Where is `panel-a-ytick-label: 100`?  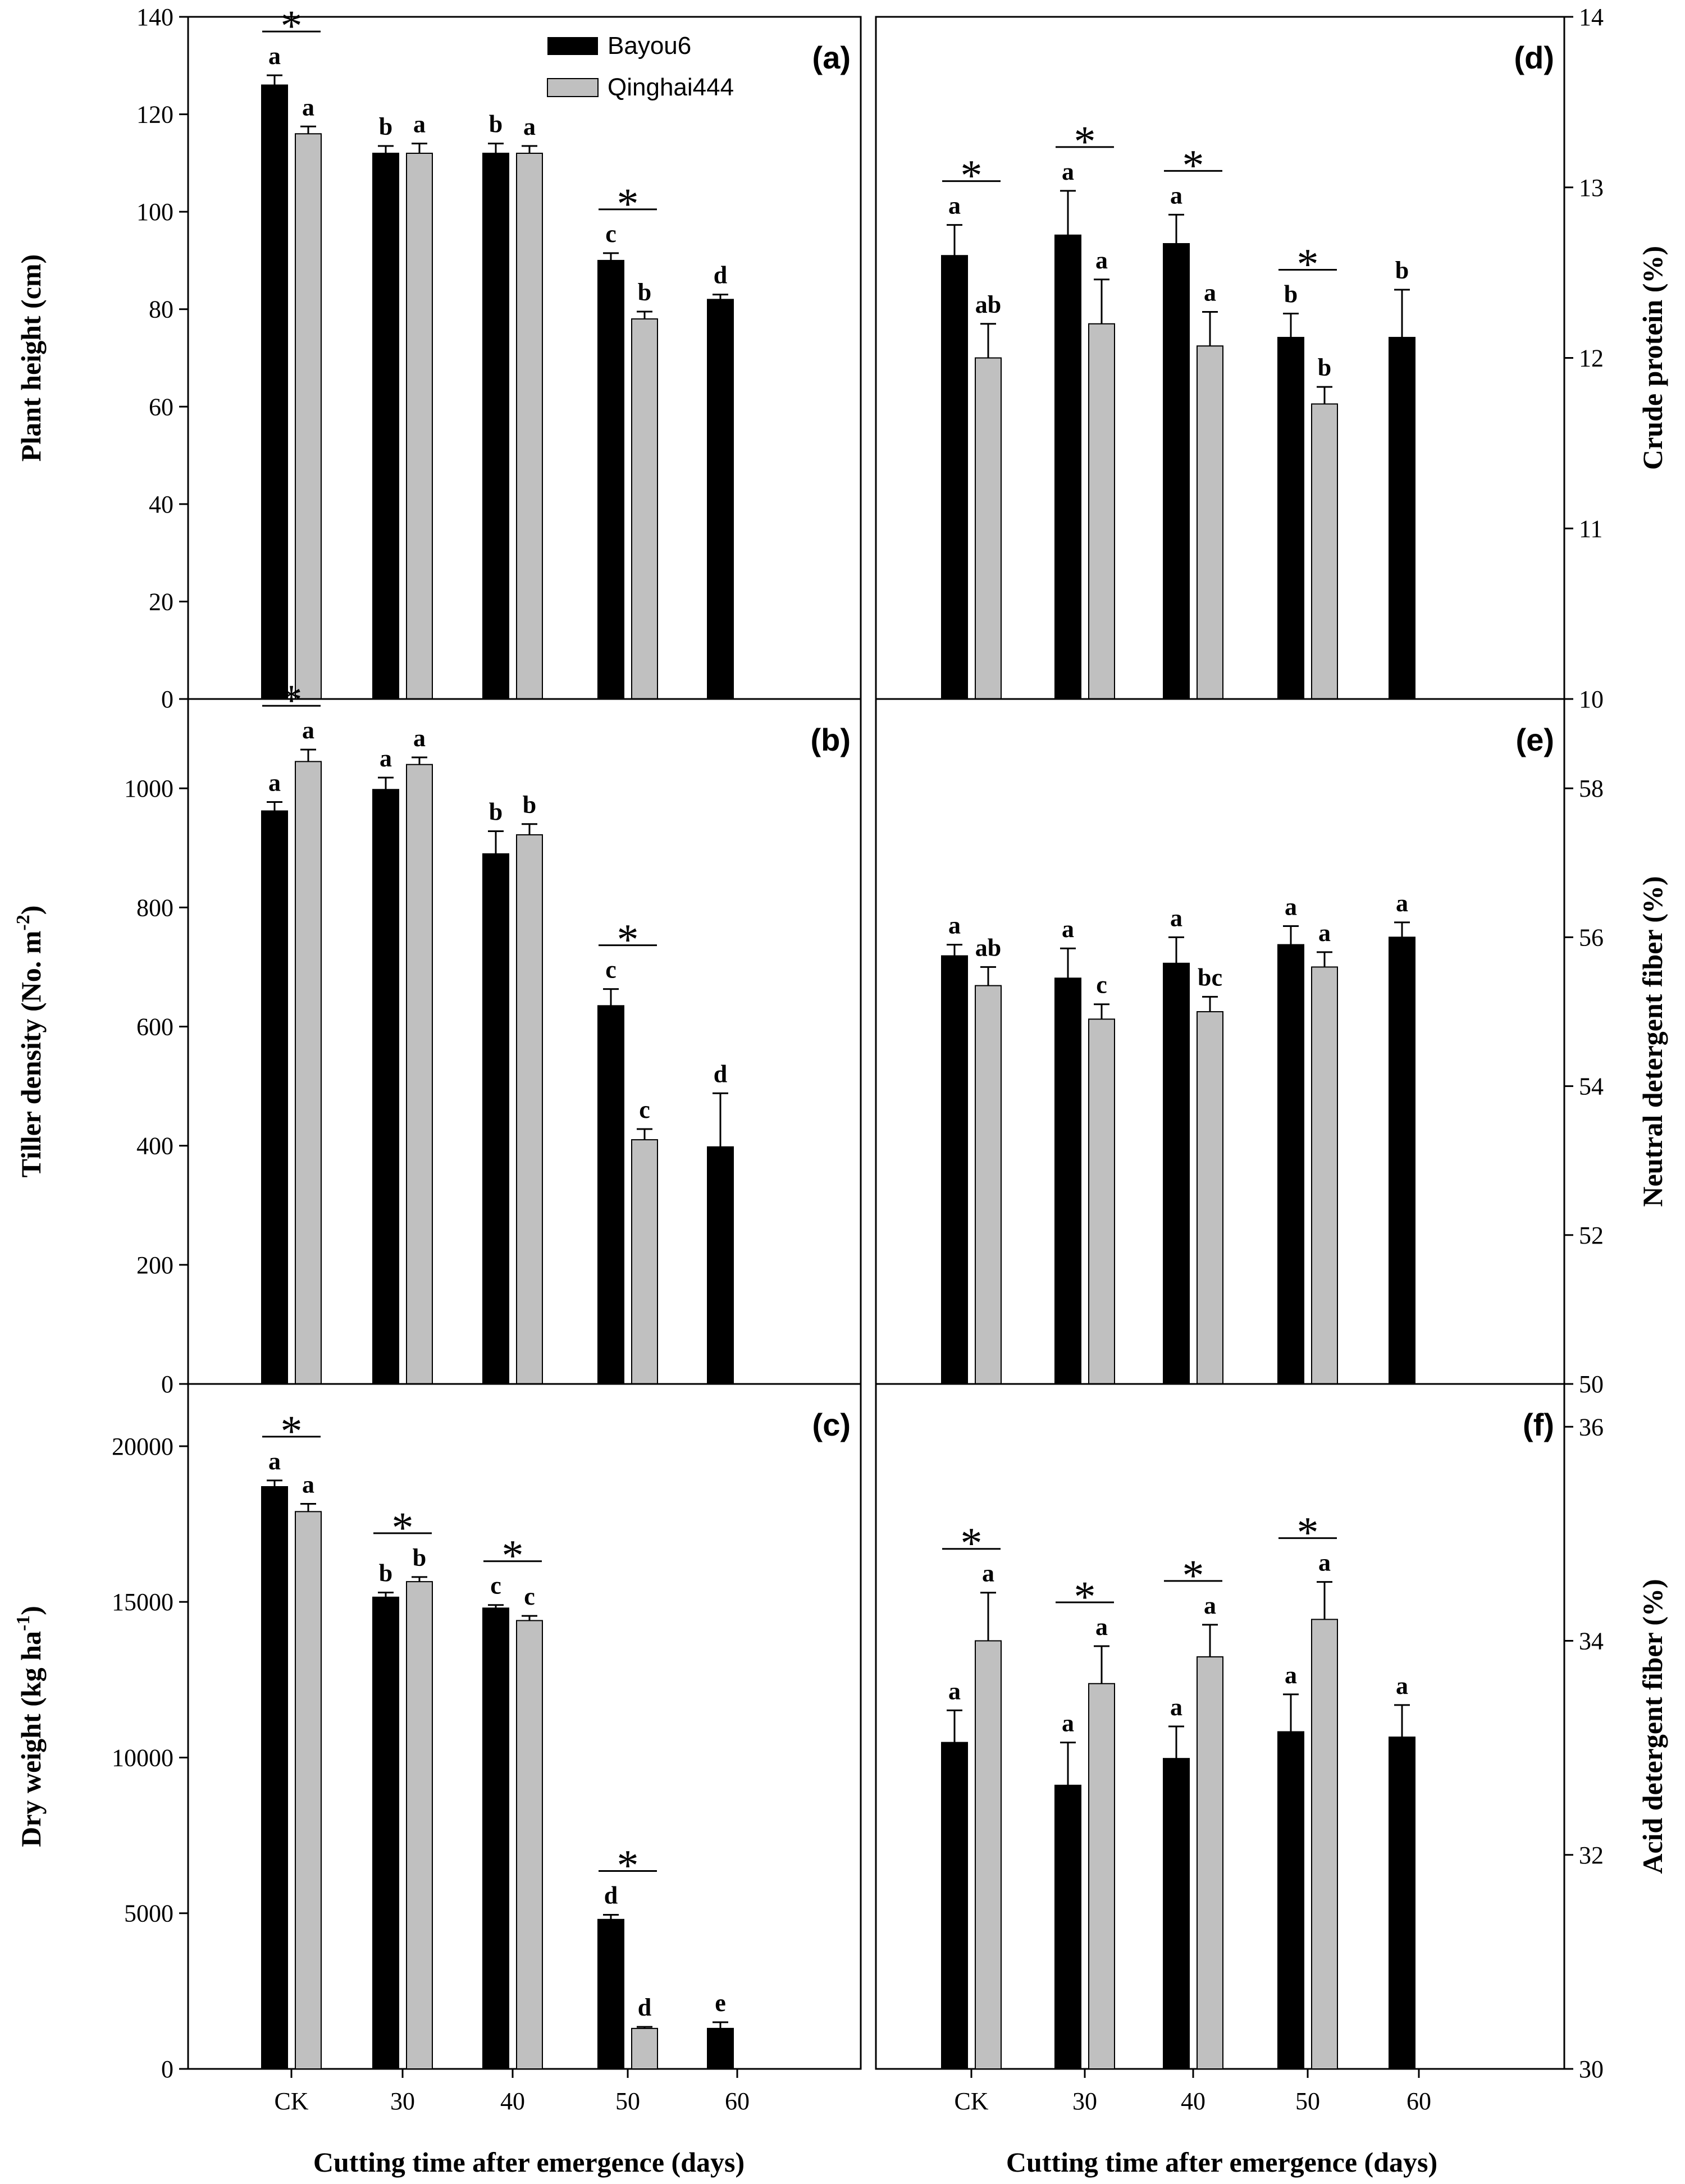
panel-a-ytick-label: 100 is located at coordinates (154, 212).